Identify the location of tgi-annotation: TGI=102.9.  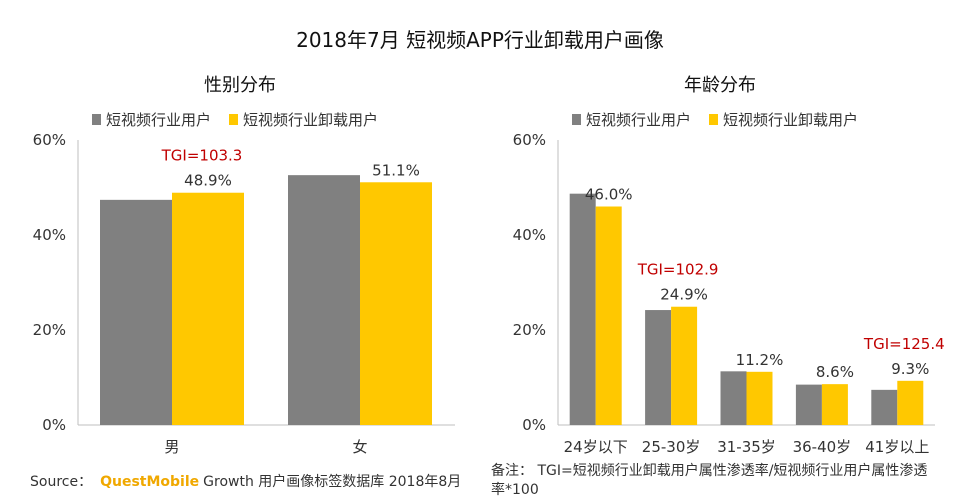
(678, 270).